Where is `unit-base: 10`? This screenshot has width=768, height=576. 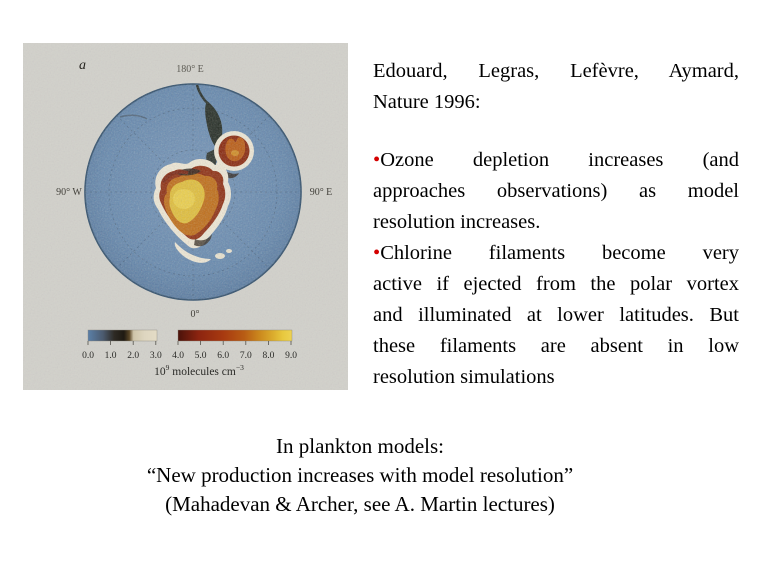
unit-base: 10 is located at coordinates (160, 372).